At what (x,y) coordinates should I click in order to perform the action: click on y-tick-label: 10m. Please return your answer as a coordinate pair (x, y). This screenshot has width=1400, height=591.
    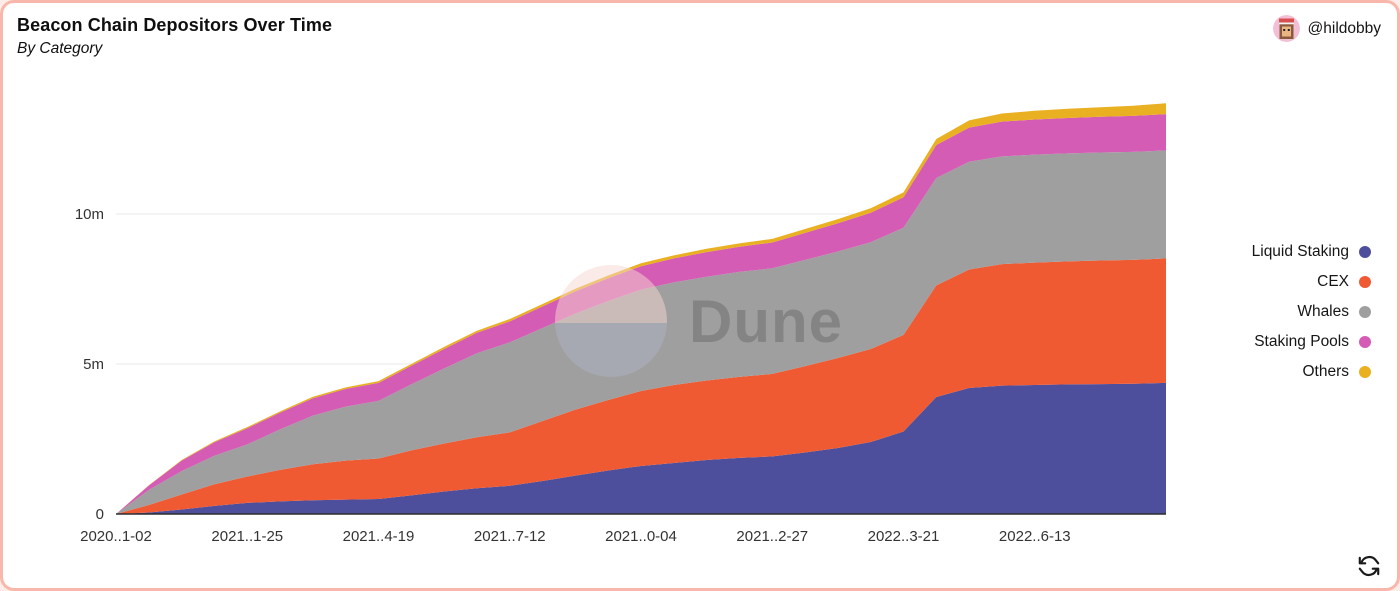
    Looking at the image, I should click on (89, 214).